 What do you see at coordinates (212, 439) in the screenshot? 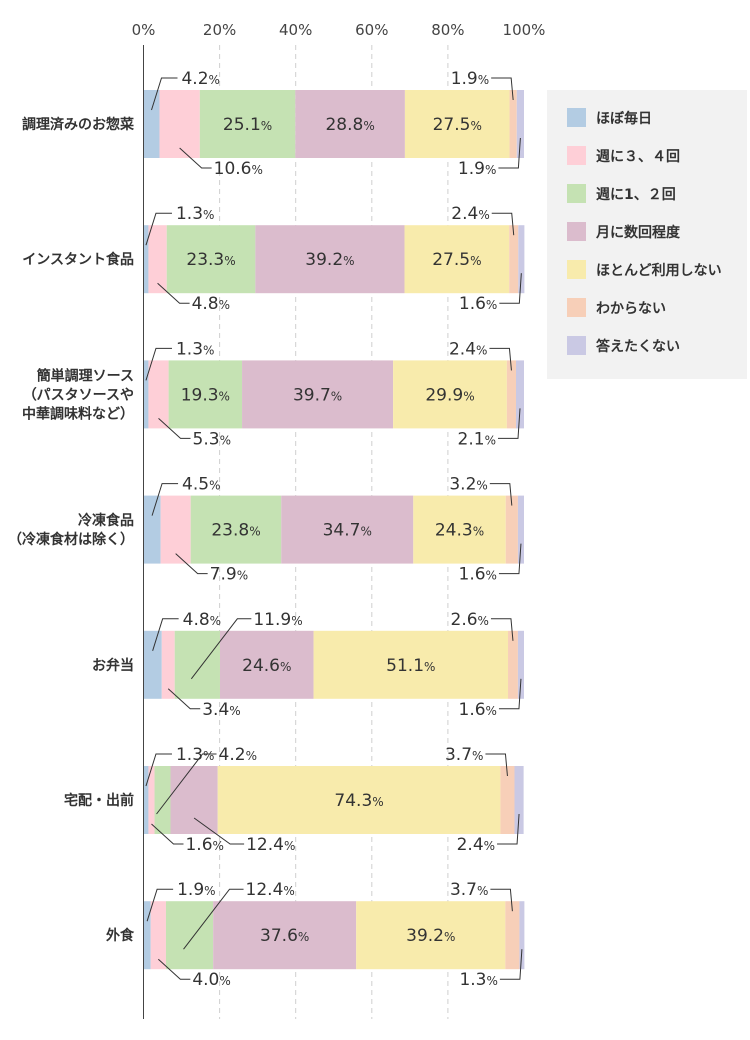
I see `data-label: 5.3%` at bounding box center [212, 439].